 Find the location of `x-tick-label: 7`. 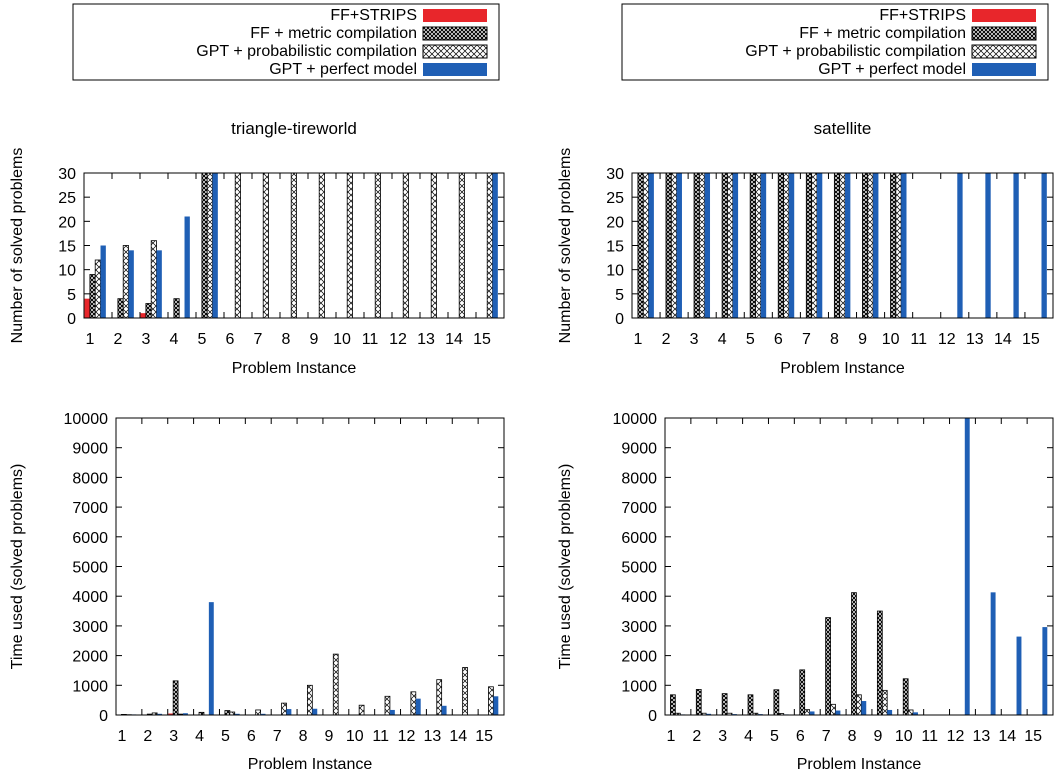

x-tick-label: 7 is located at coordinates (826, 736).